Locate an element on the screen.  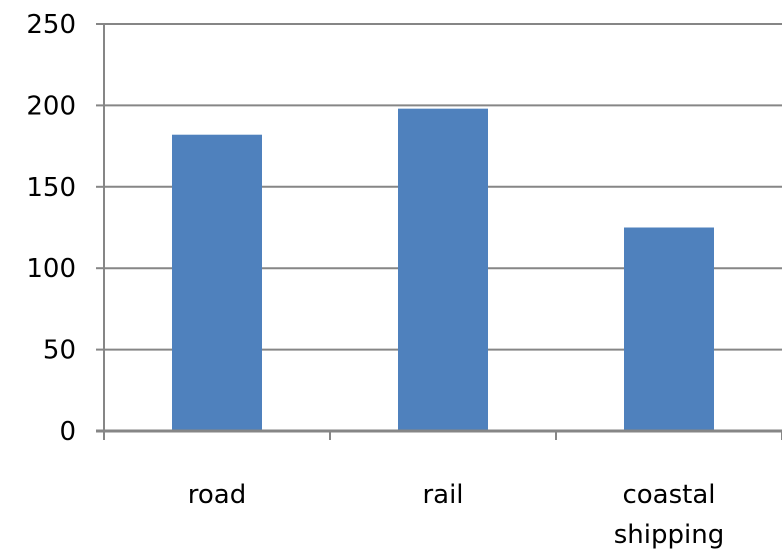
y-tick-label: 200 is located at coordinates (51, 106).